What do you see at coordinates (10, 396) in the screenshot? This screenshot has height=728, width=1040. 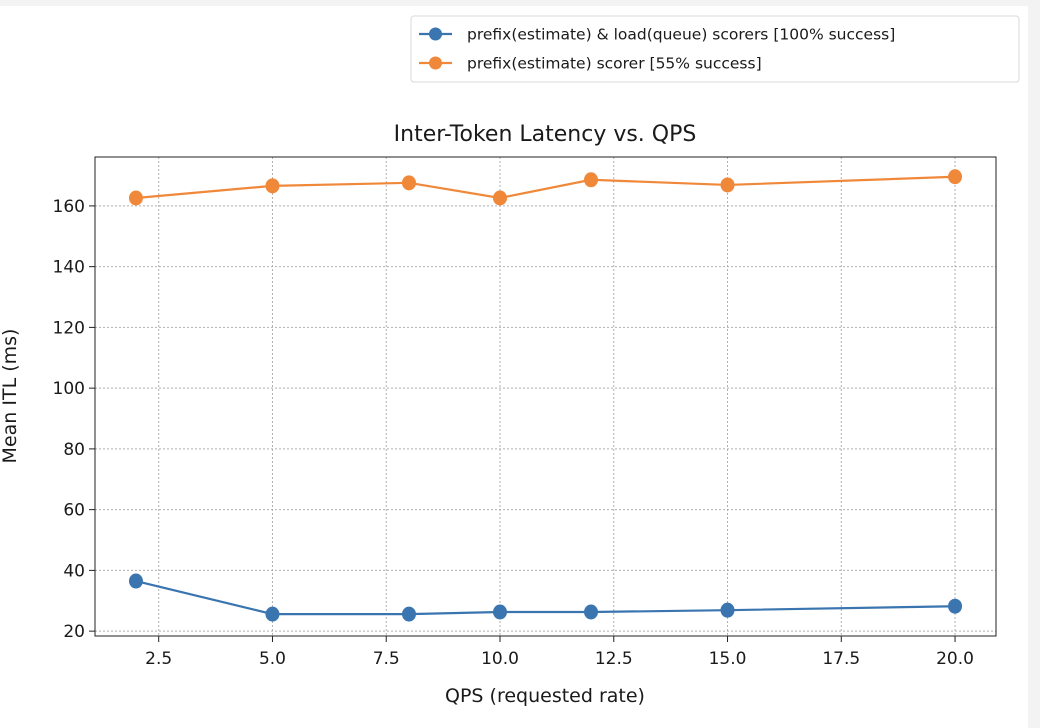 I see `y-axis-label: Mean ITL (ms)` at bounding box center [10, 396].